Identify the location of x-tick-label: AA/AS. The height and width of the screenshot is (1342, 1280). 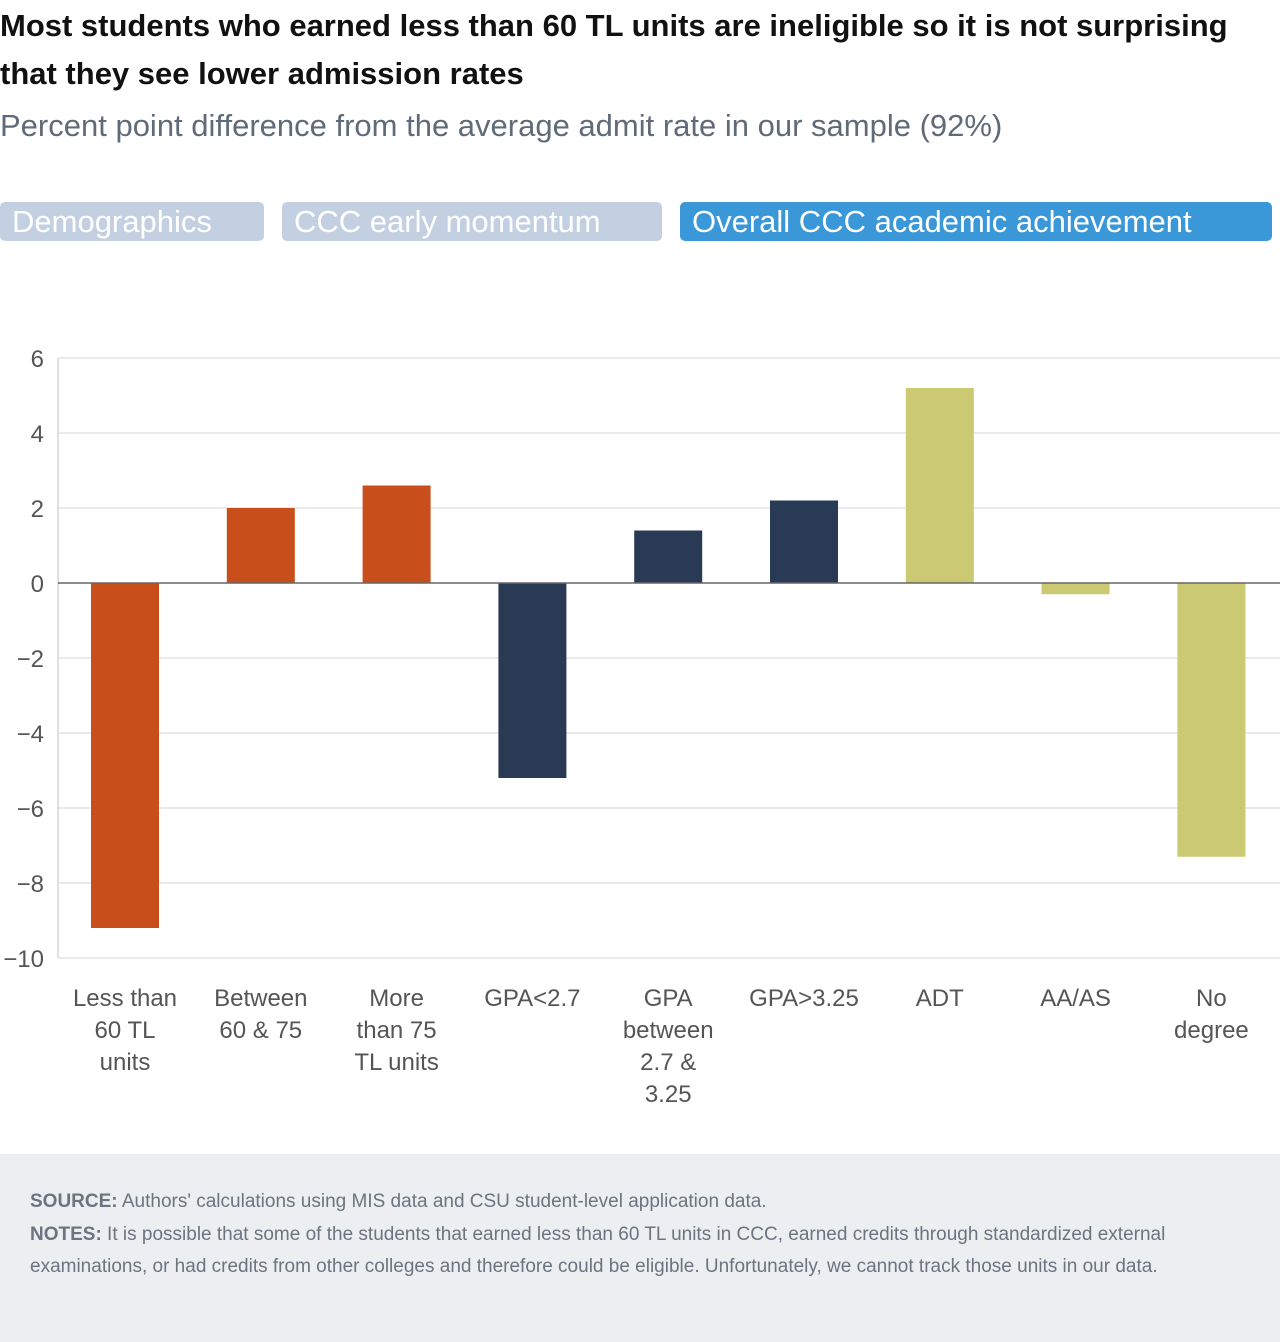
(1075, 998).